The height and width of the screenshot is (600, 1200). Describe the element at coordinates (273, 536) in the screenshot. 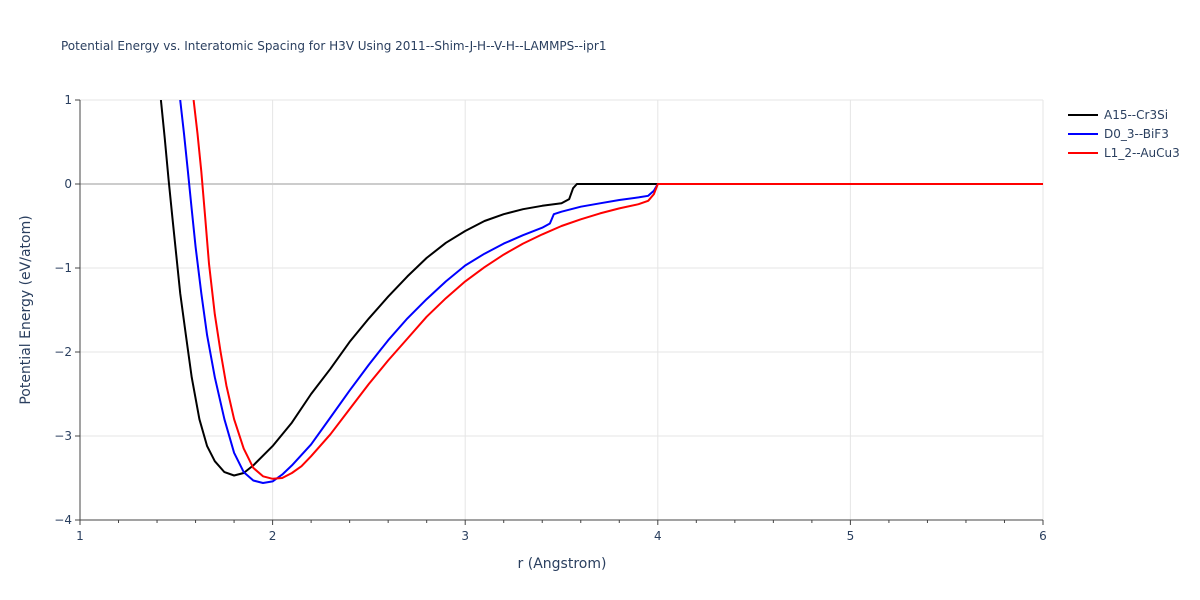

I see `x-tick-label: 2` at that location.